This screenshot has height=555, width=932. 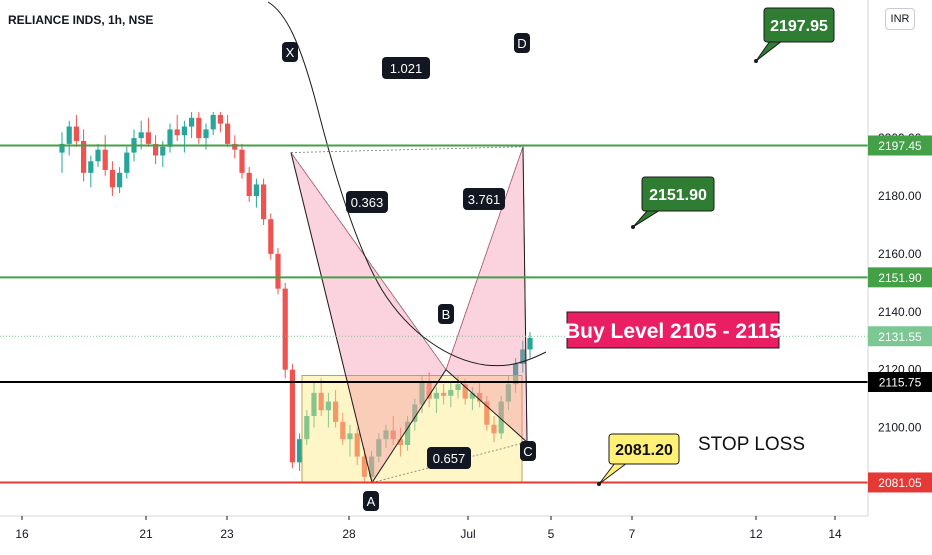 What do you see at coordinates (290, 52) in the screenshot?
I see `pattern-point-x-box` at bounding box center [290, 52].